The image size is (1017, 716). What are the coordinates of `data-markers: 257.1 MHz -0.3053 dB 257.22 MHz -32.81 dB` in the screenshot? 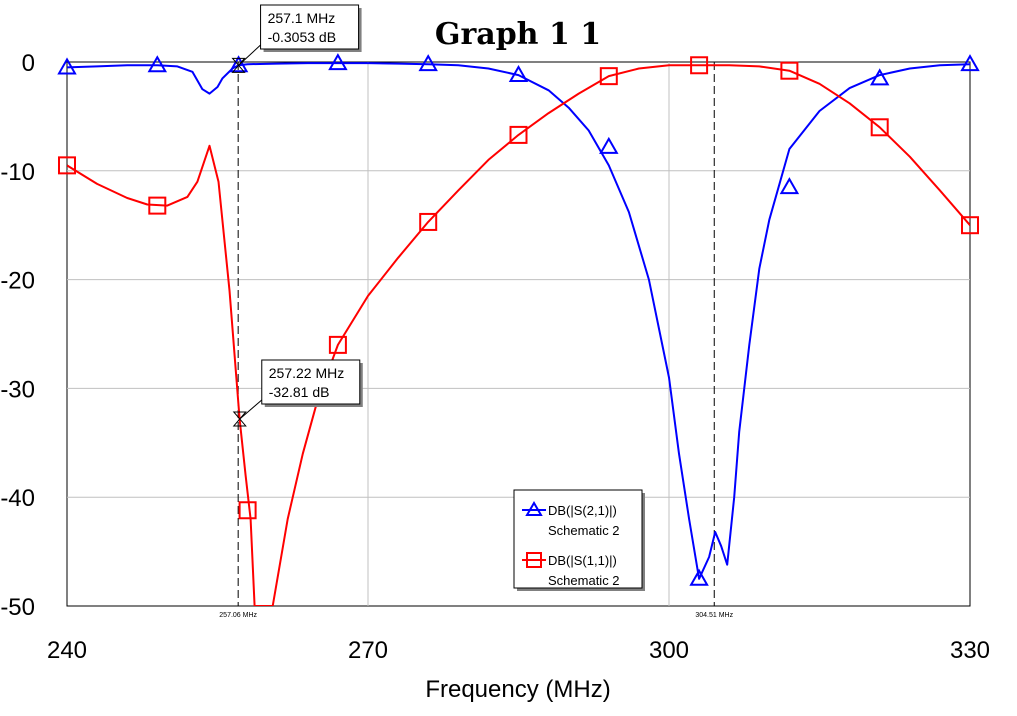 It's located at (297, 215).